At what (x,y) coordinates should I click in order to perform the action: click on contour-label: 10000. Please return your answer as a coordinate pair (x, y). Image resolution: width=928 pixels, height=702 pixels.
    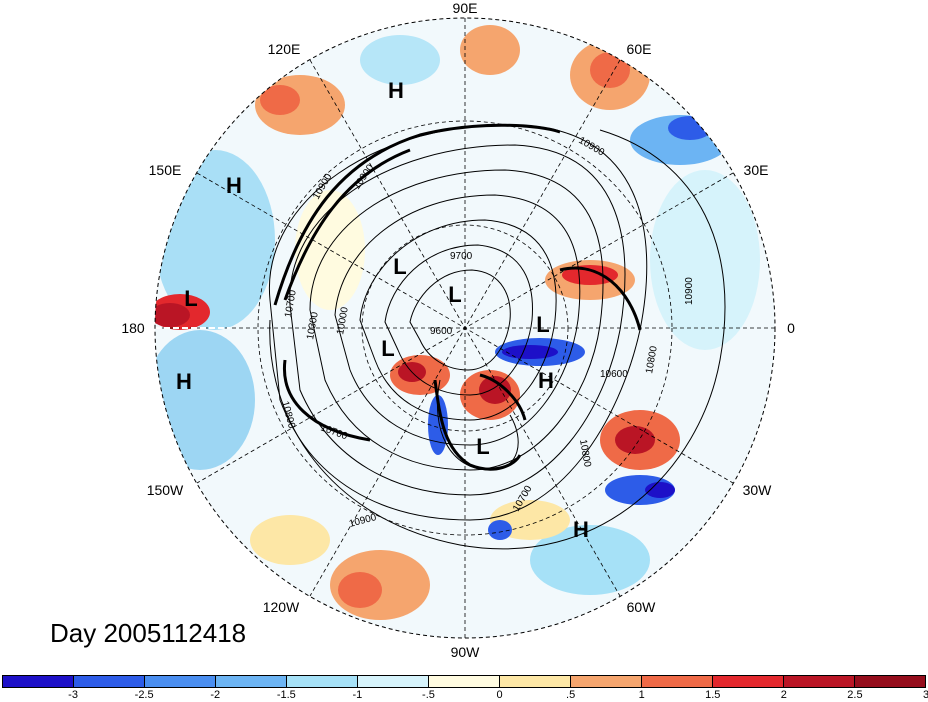
    Looking at the image, I should click on (343, 321).